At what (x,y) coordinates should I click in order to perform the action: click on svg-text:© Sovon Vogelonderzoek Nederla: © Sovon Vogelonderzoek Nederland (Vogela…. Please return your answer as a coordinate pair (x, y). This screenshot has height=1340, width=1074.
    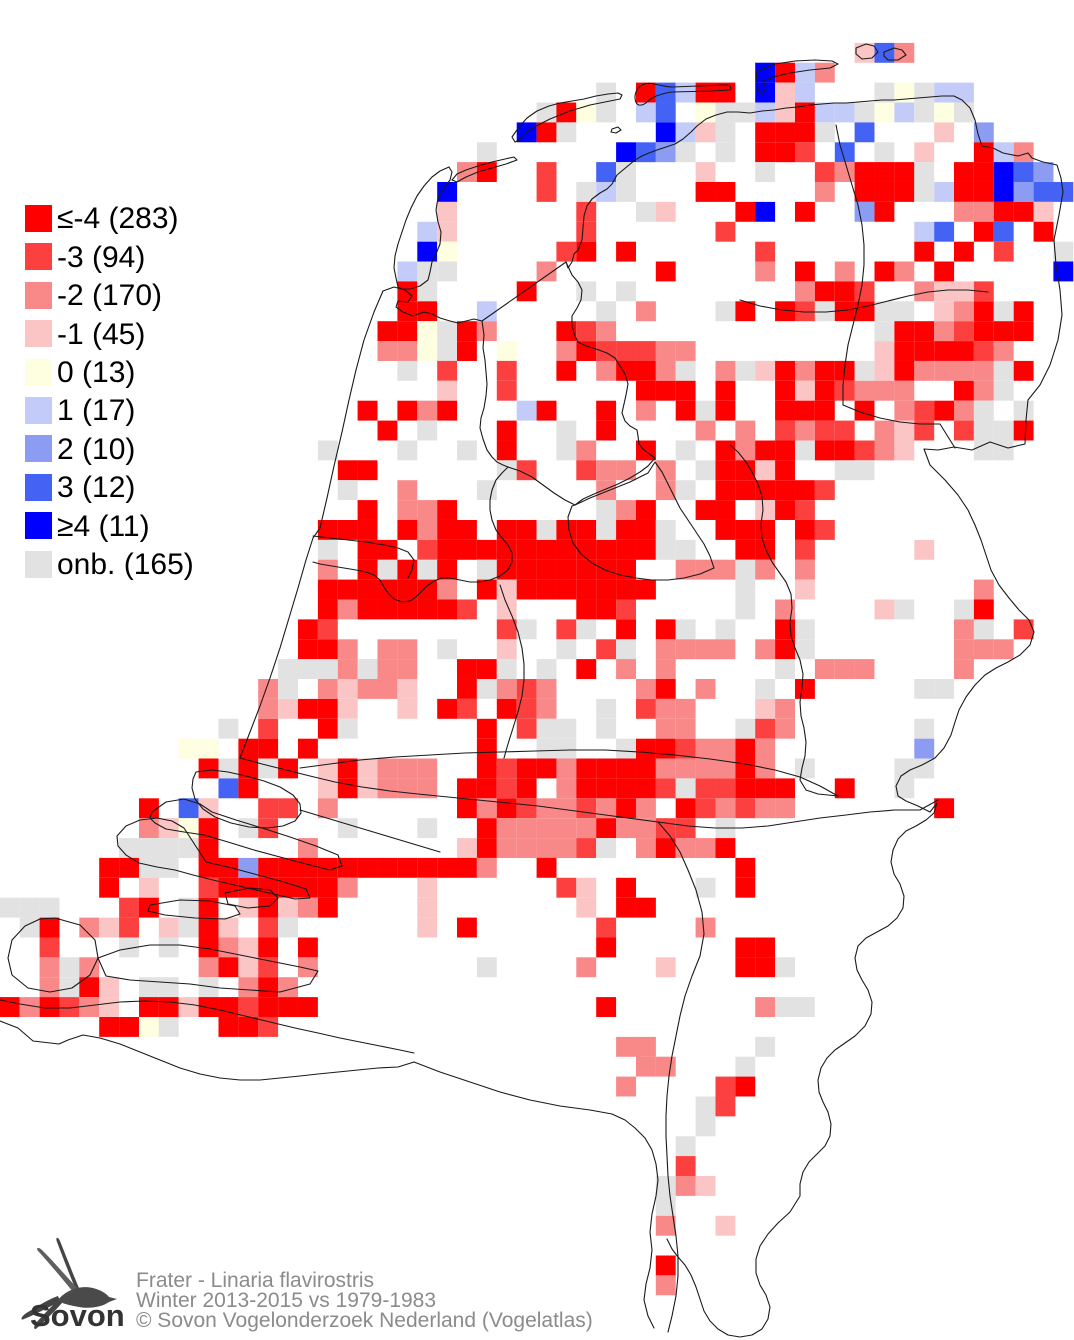
    Looking at the image, I should click on (364, 1320).